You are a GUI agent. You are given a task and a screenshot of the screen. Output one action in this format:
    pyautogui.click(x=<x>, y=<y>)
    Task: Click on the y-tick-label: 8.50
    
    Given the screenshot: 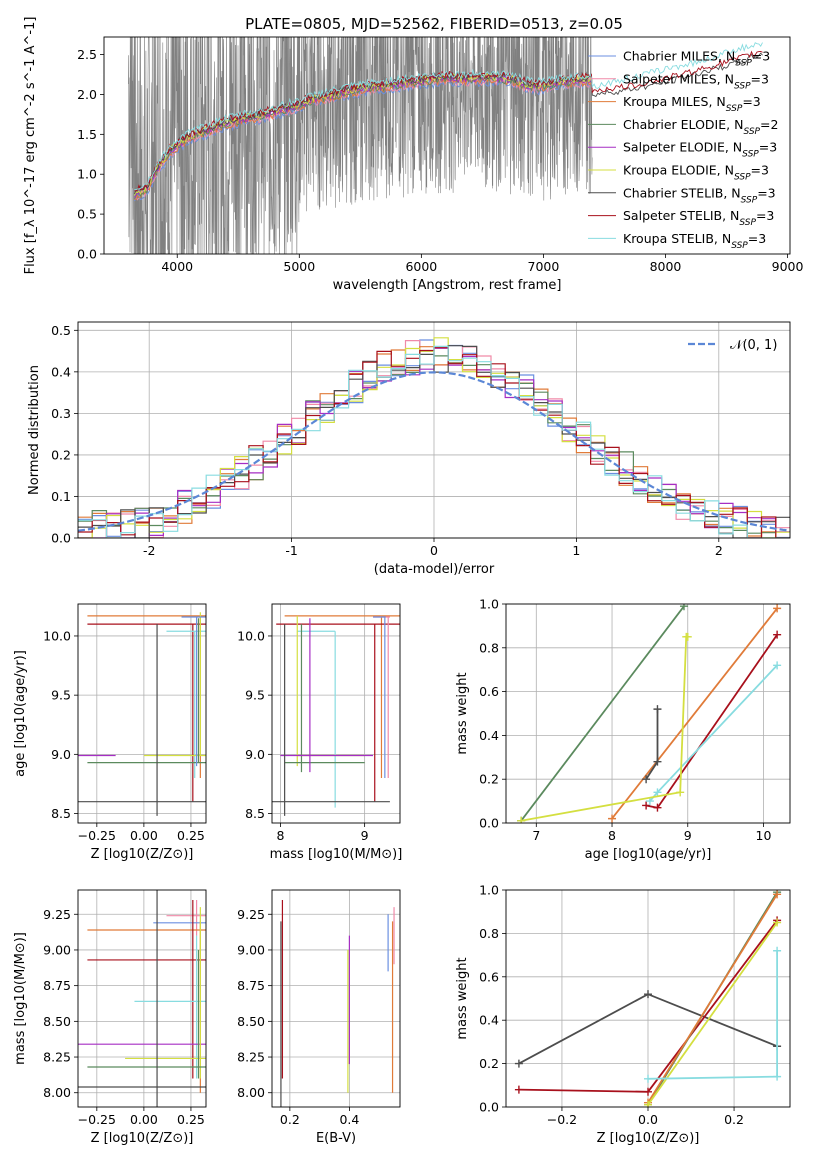 What is the action you would take?
    pyautogui.click(x=57, y=1021)
    